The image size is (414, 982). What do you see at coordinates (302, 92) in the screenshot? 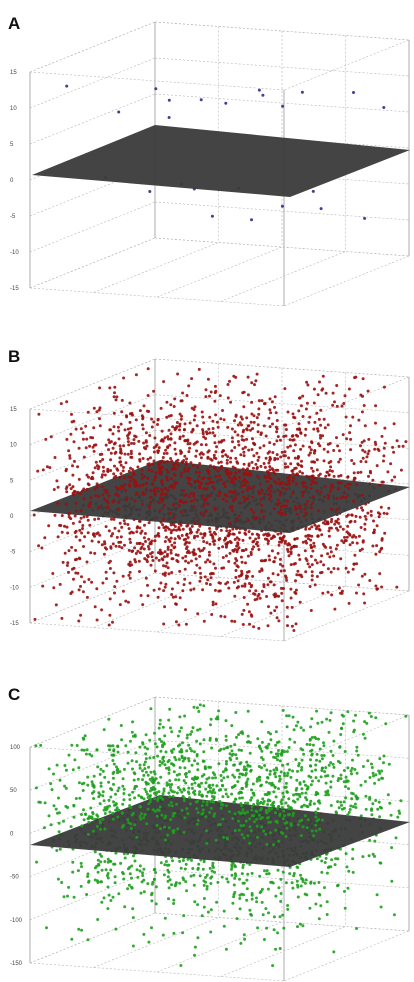
I see `panel-a-data-point` at bounding box center [302, 92].